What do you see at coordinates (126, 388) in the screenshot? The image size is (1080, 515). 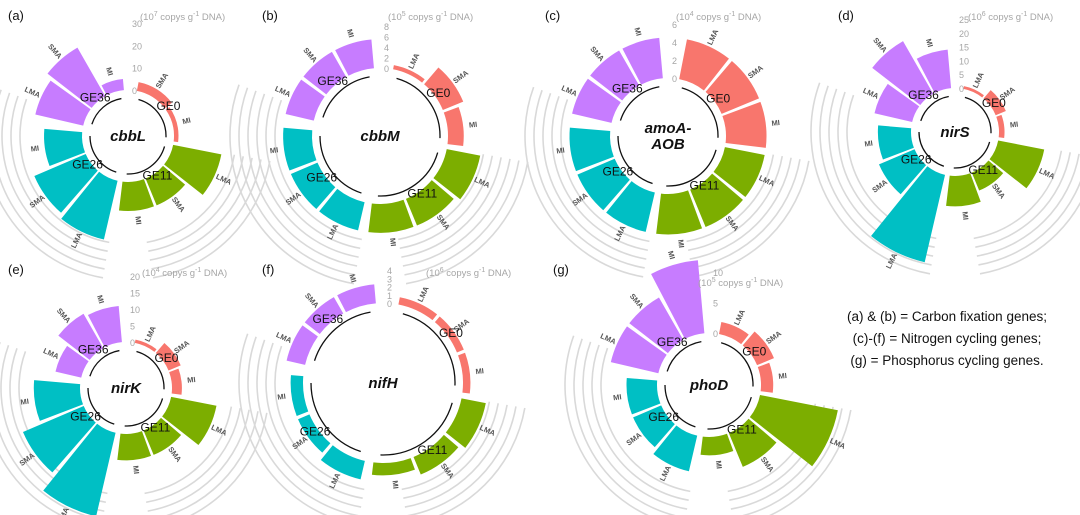 I see `gene-name: nirK` at bounding box center [126, 388].